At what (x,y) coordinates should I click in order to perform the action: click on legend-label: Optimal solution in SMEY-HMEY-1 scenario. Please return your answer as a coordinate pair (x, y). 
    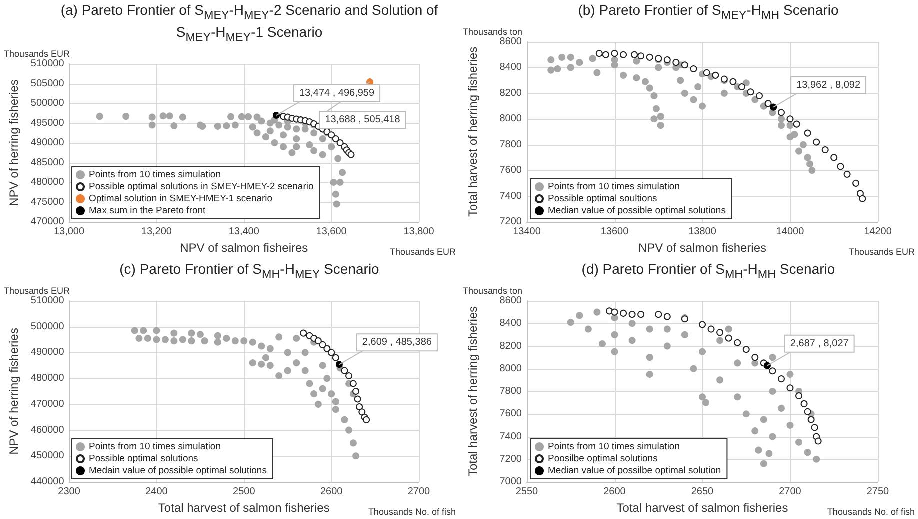
    Looking at the image, I should click on (181, 199).